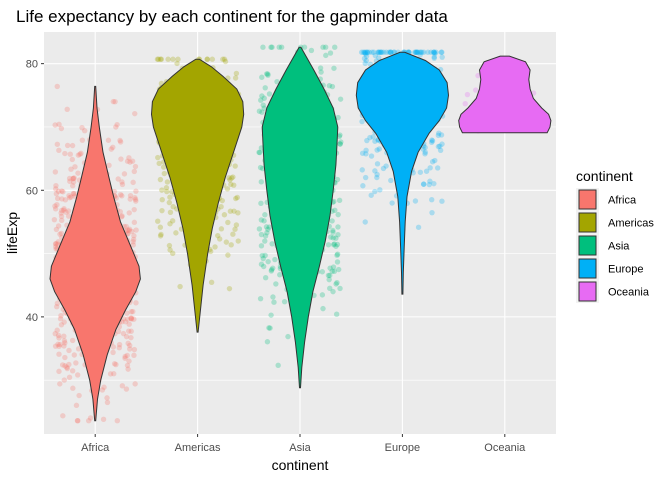  Describe the element at coordinates (619, 247) in the screenshot. I see `legend-label-asia: Asia` at that location.